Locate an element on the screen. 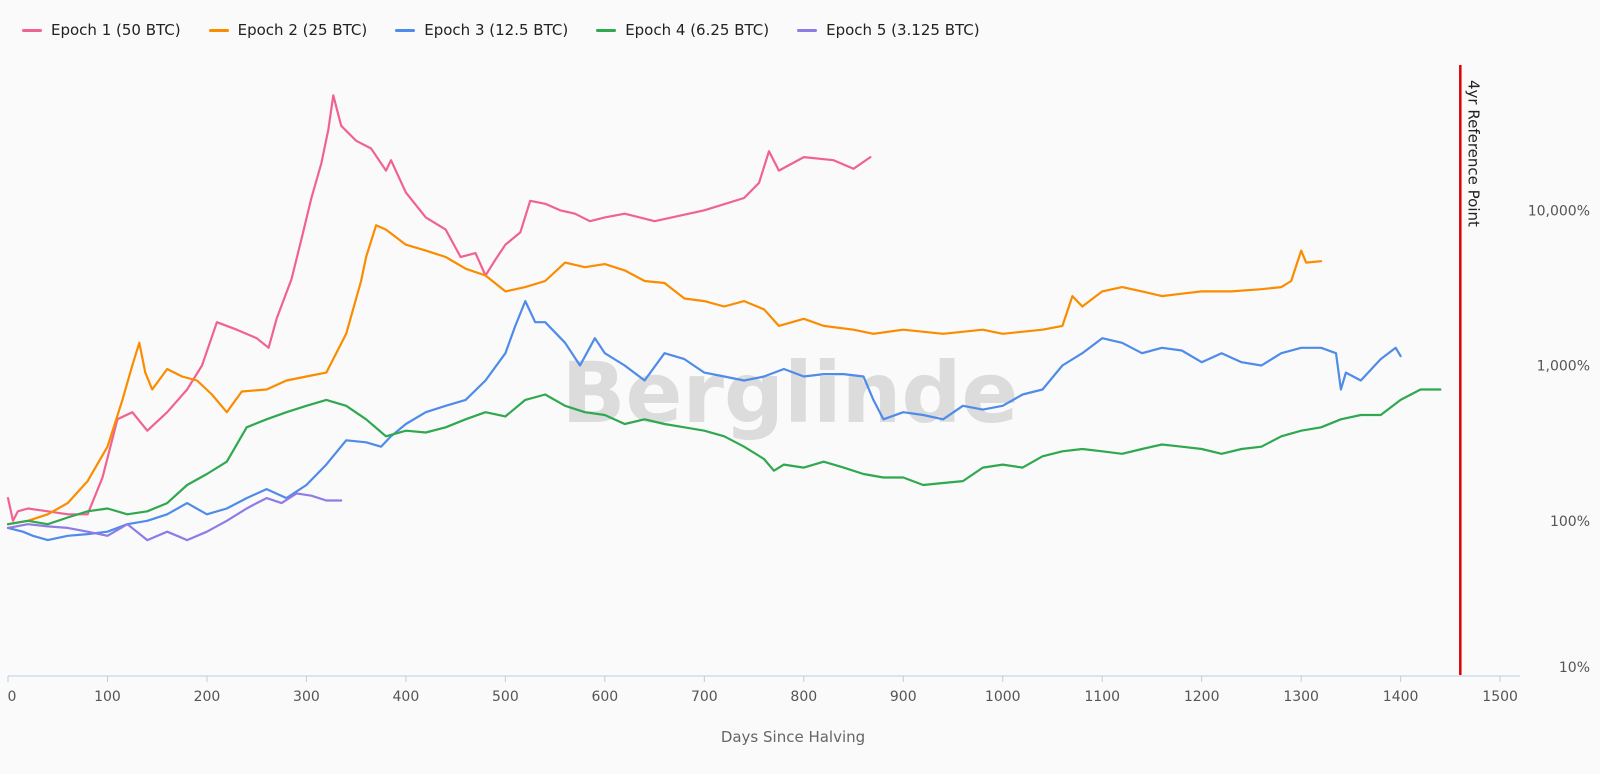  x-tick-label: 200 is located at coordinates (207, 697).